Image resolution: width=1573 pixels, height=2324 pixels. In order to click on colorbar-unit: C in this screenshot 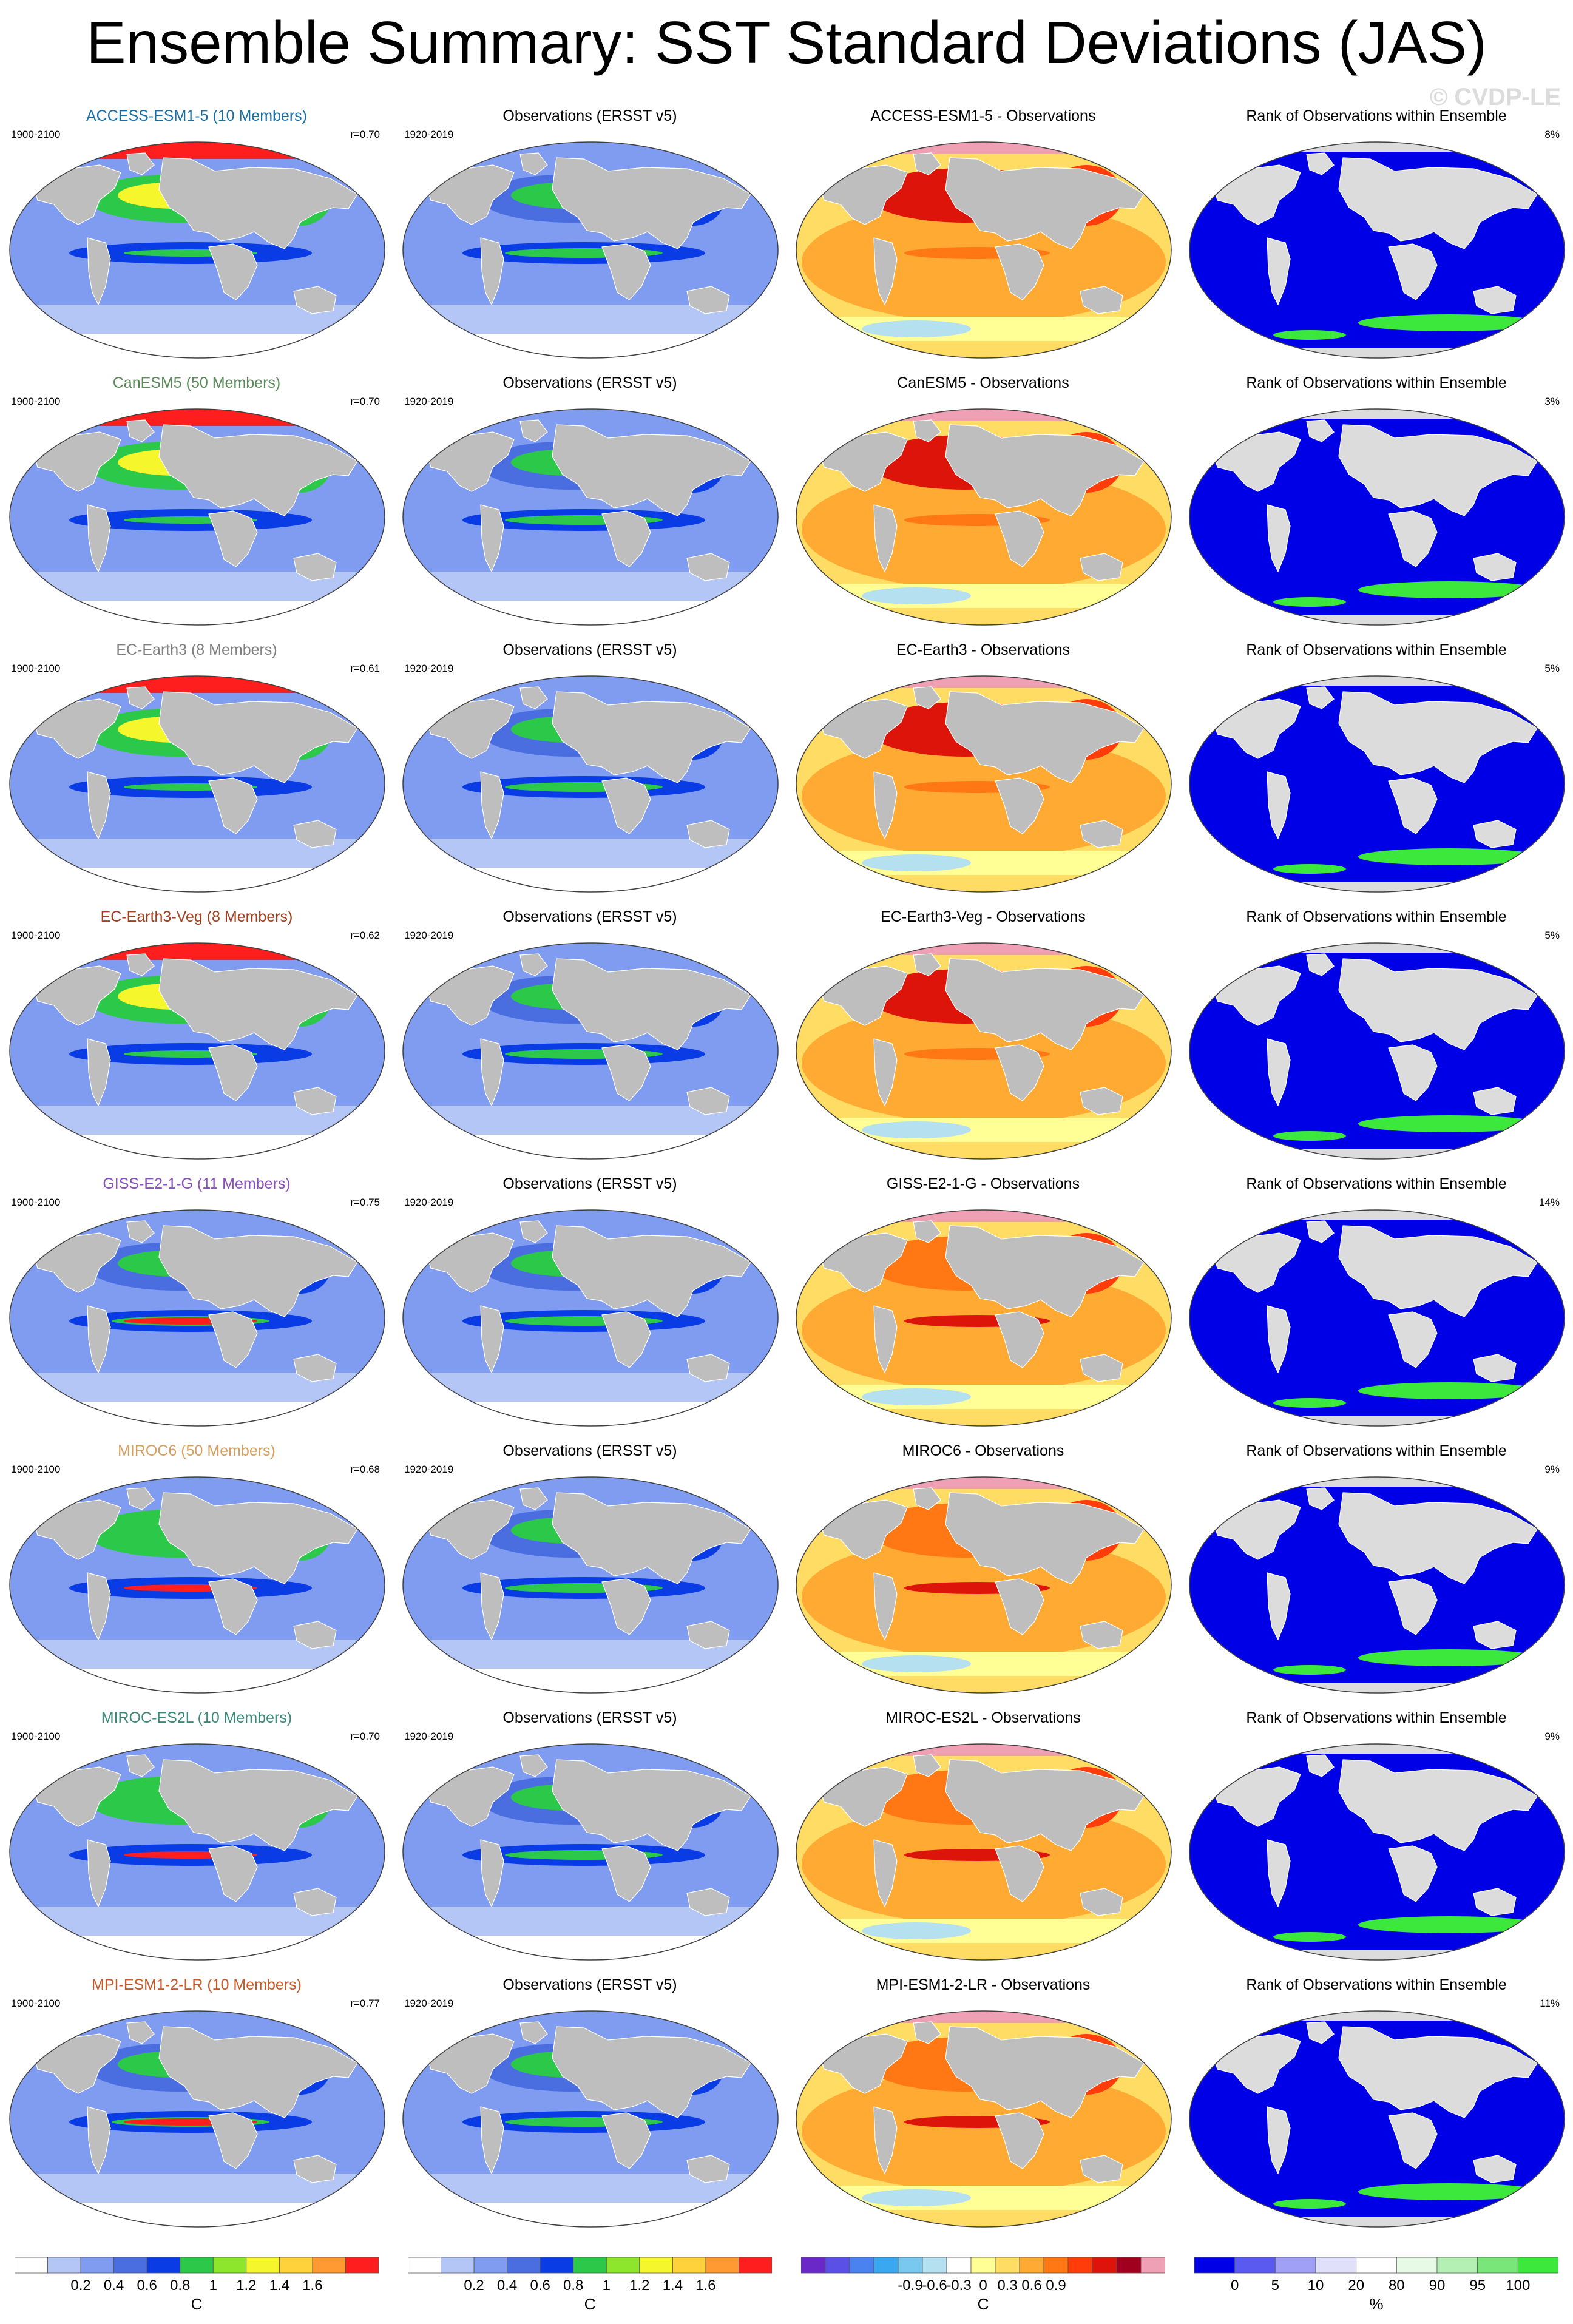, I will do `click(197, 2304)`.